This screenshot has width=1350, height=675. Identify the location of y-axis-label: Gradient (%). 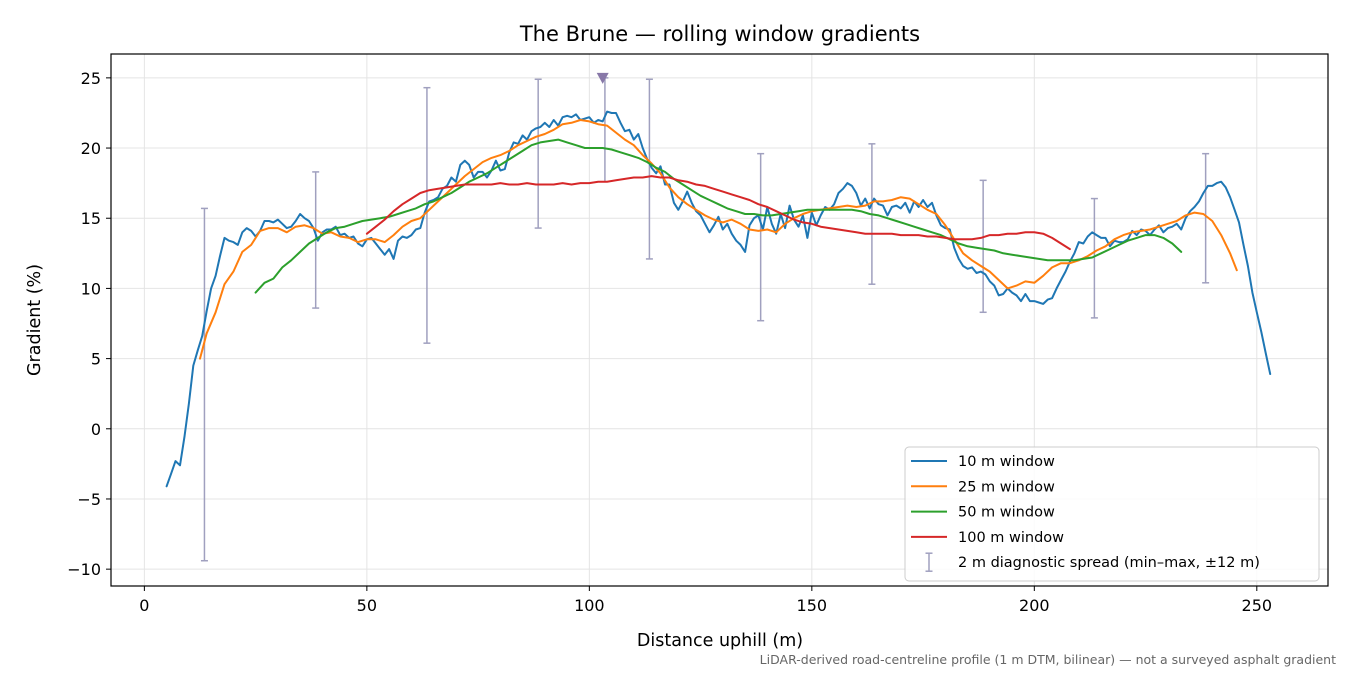
(35, 320).